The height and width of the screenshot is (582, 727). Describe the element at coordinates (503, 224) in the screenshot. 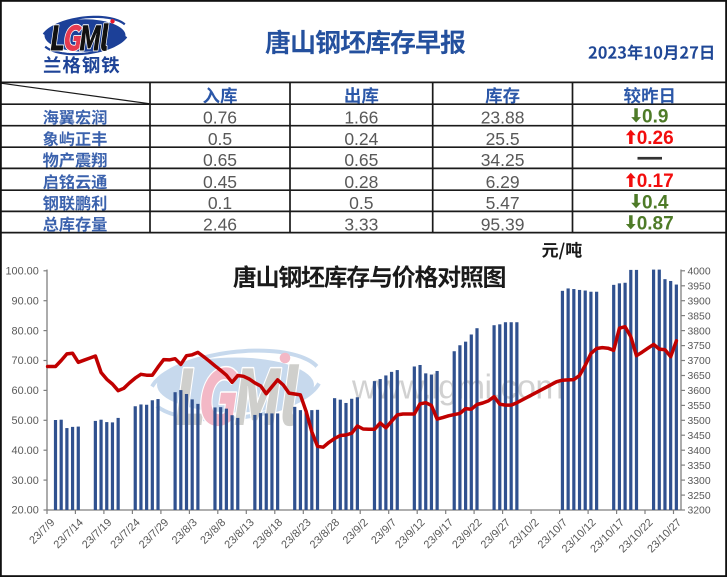

I see `svg-text: 95.39` at that location.